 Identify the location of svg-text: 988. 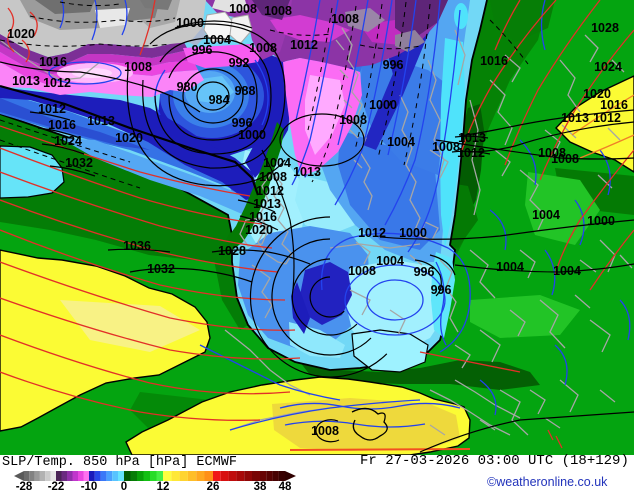
(245, 91).